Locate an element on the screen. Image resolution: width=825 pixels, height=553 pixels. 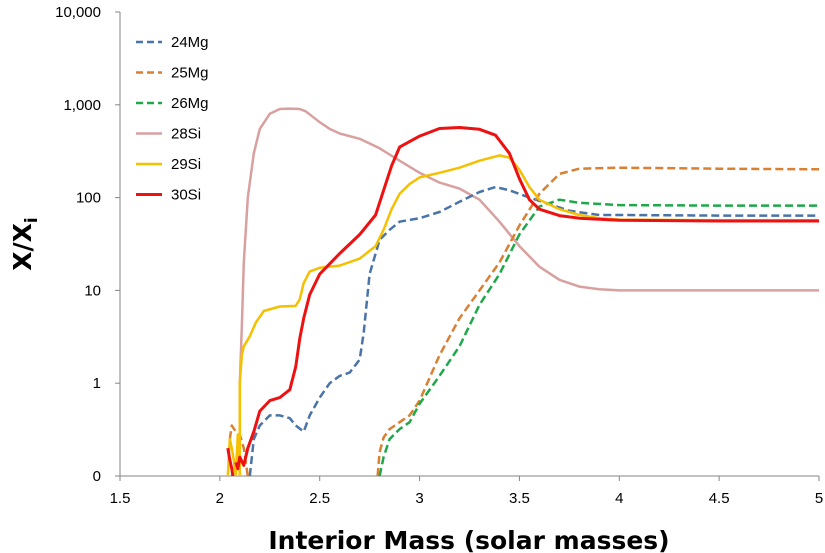
legend-label-30si: 30Si is located at coordinates (186, 195).